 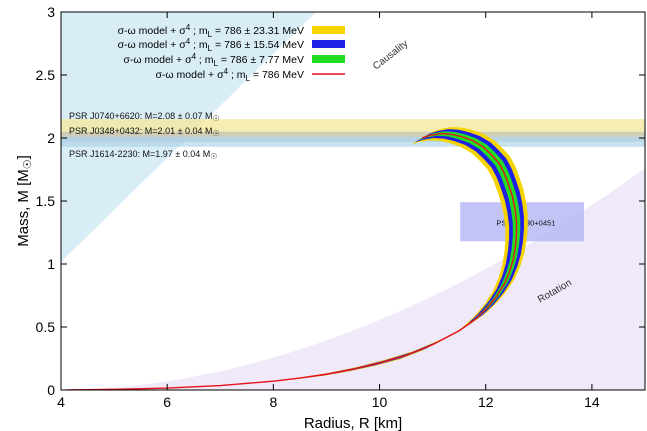 What do you see at coordinates (144, 132) in the screenshot?
I see `pulsar-label-j0348: PSR J0348+0432: M=2.01 ± 0.04 M☉` at bounding box center [144, 132].